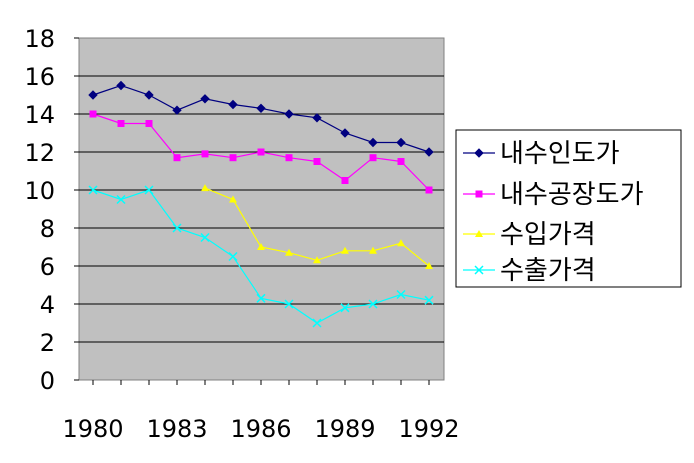 The width and height of the screenshot is (694, 463). Describe the element at coordinates (344, 429) in the screenshot. I see `x-tick-label: 1989` at that location.